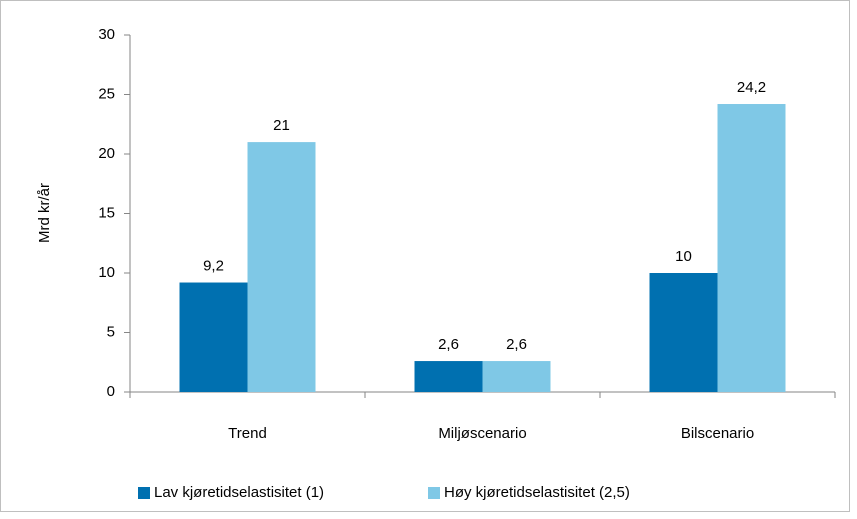 This screenshot has height=519, width=857. Describe the element at coordinates (247, 433) in the screenshot. I see `x-tick-label: Trend` at that location.